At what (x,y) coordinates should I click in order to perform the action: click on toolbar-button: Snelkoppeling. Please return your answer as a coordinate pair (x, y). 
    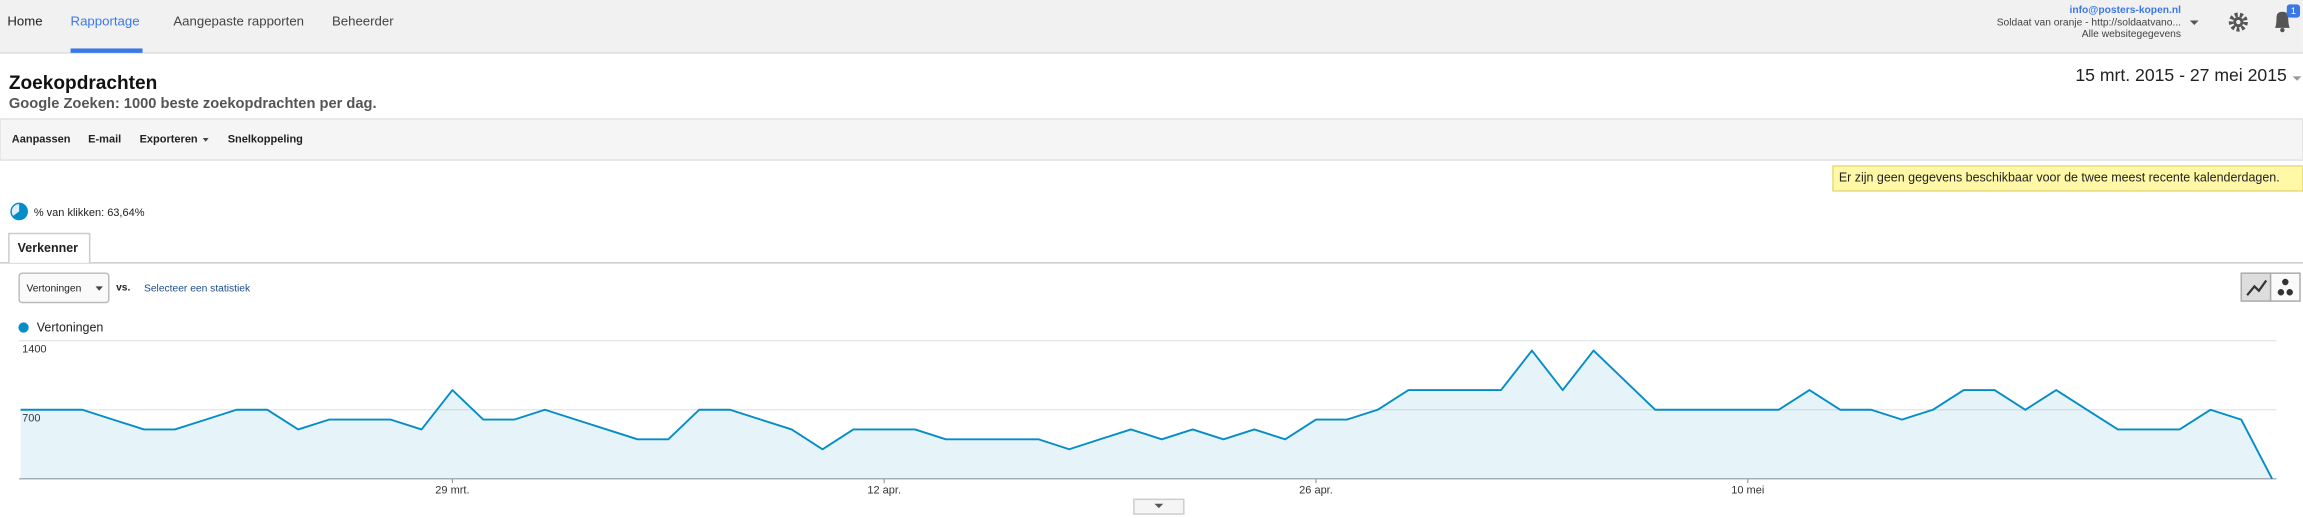
    Looking at the image, I should click on (265, 139).